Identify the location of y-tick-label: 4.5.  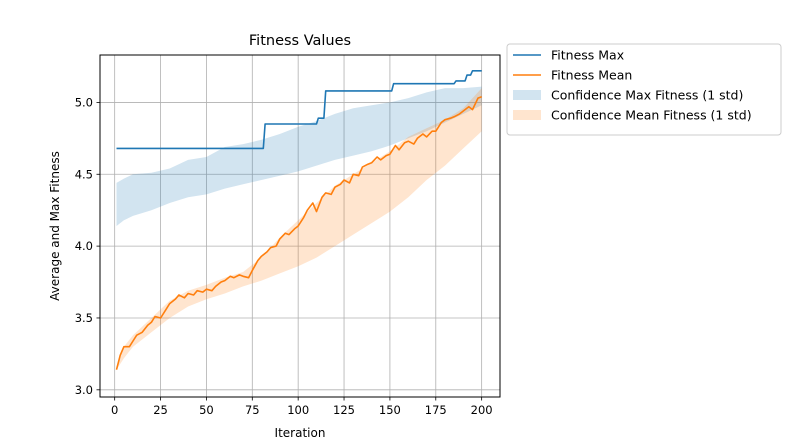
(84, 174).